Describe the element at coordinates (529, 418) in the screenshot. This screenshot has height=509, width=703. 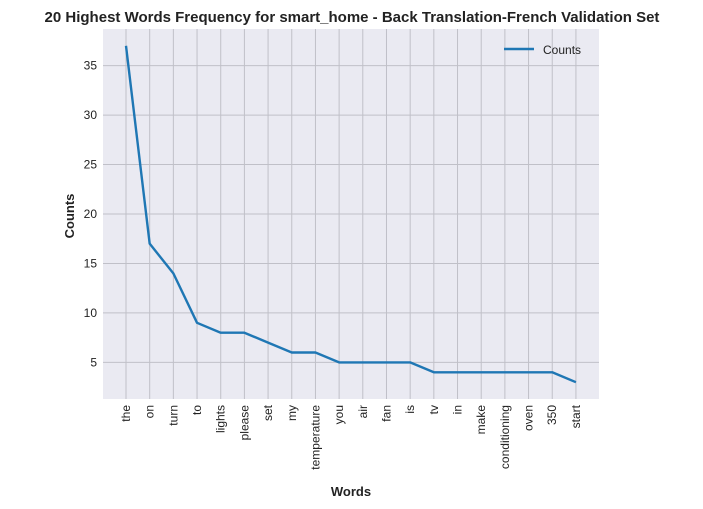
I see `x-tick-label: oven` at that location.